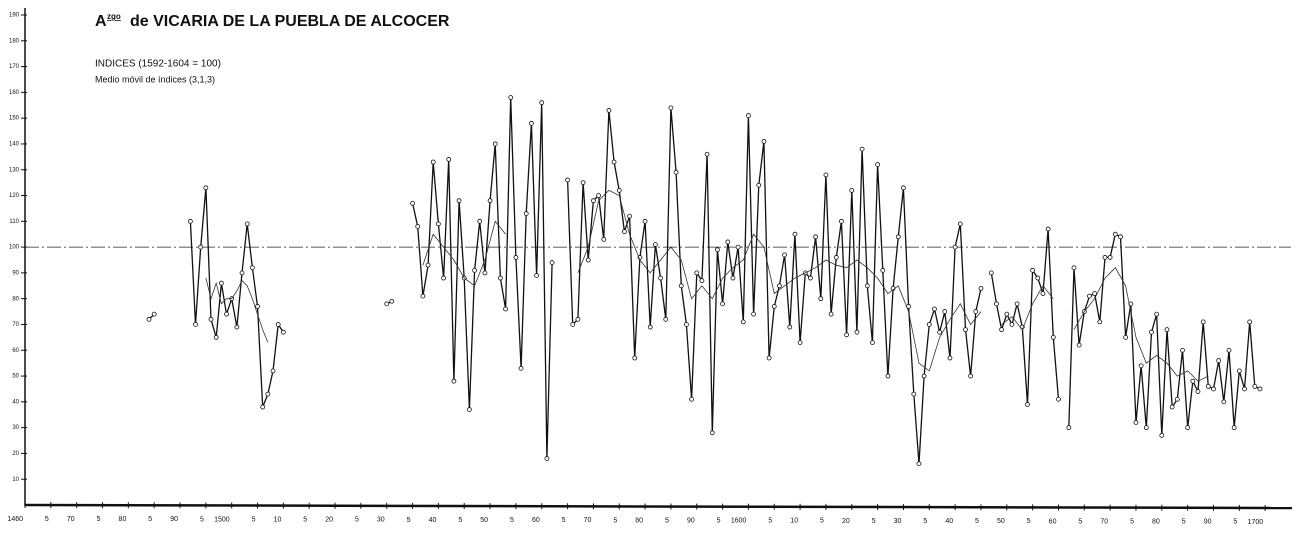  I want to click on y-tick-label: 160, so click(14, 93).